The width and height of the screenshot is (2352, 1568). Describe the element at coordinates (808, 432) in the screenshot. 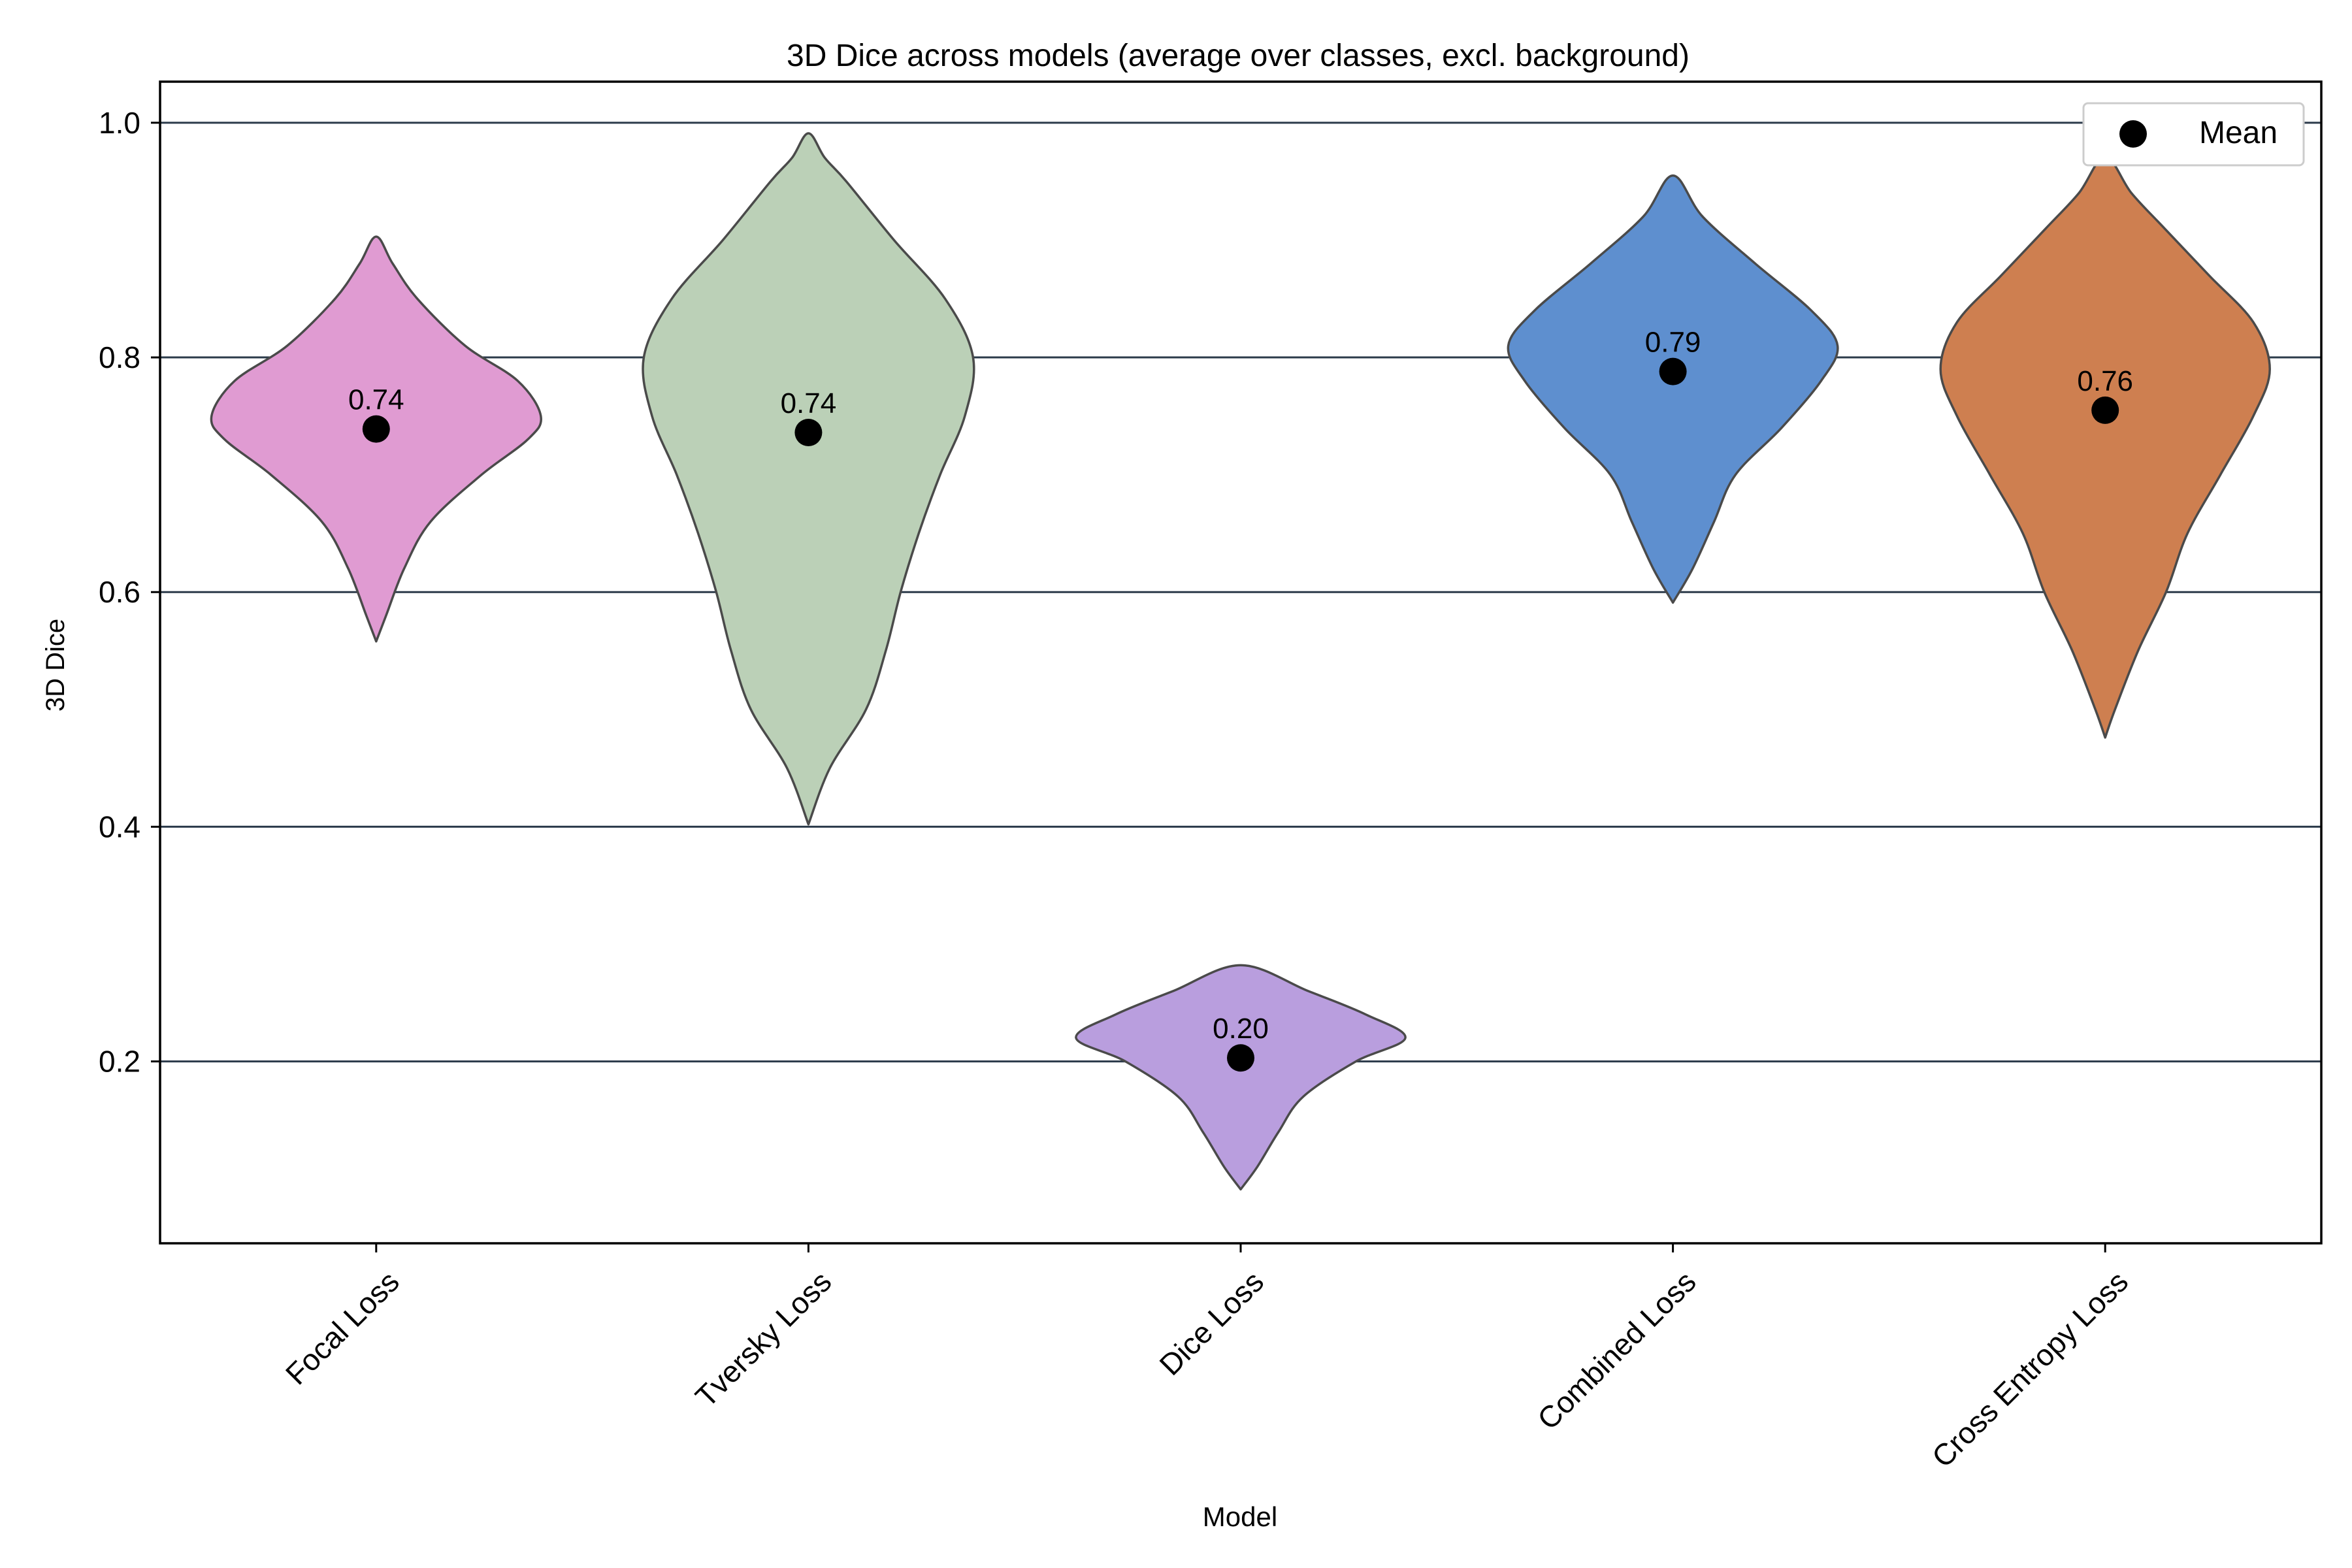

I see `mean-marker-tversky-loss` at that location.